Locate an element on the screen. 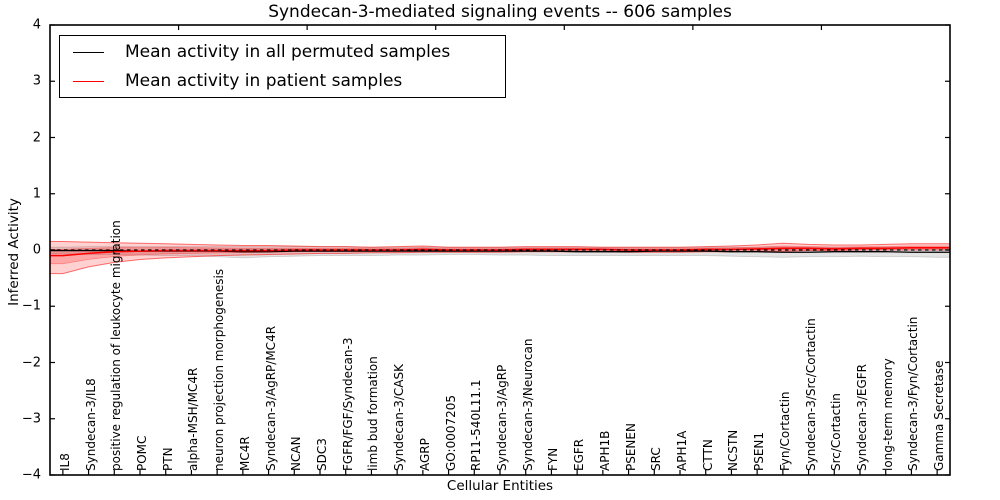 Image resolution: width=1000 pixels, height=500 pixels. x-category-label: PSEN1 is located at coordinates (759, 451).